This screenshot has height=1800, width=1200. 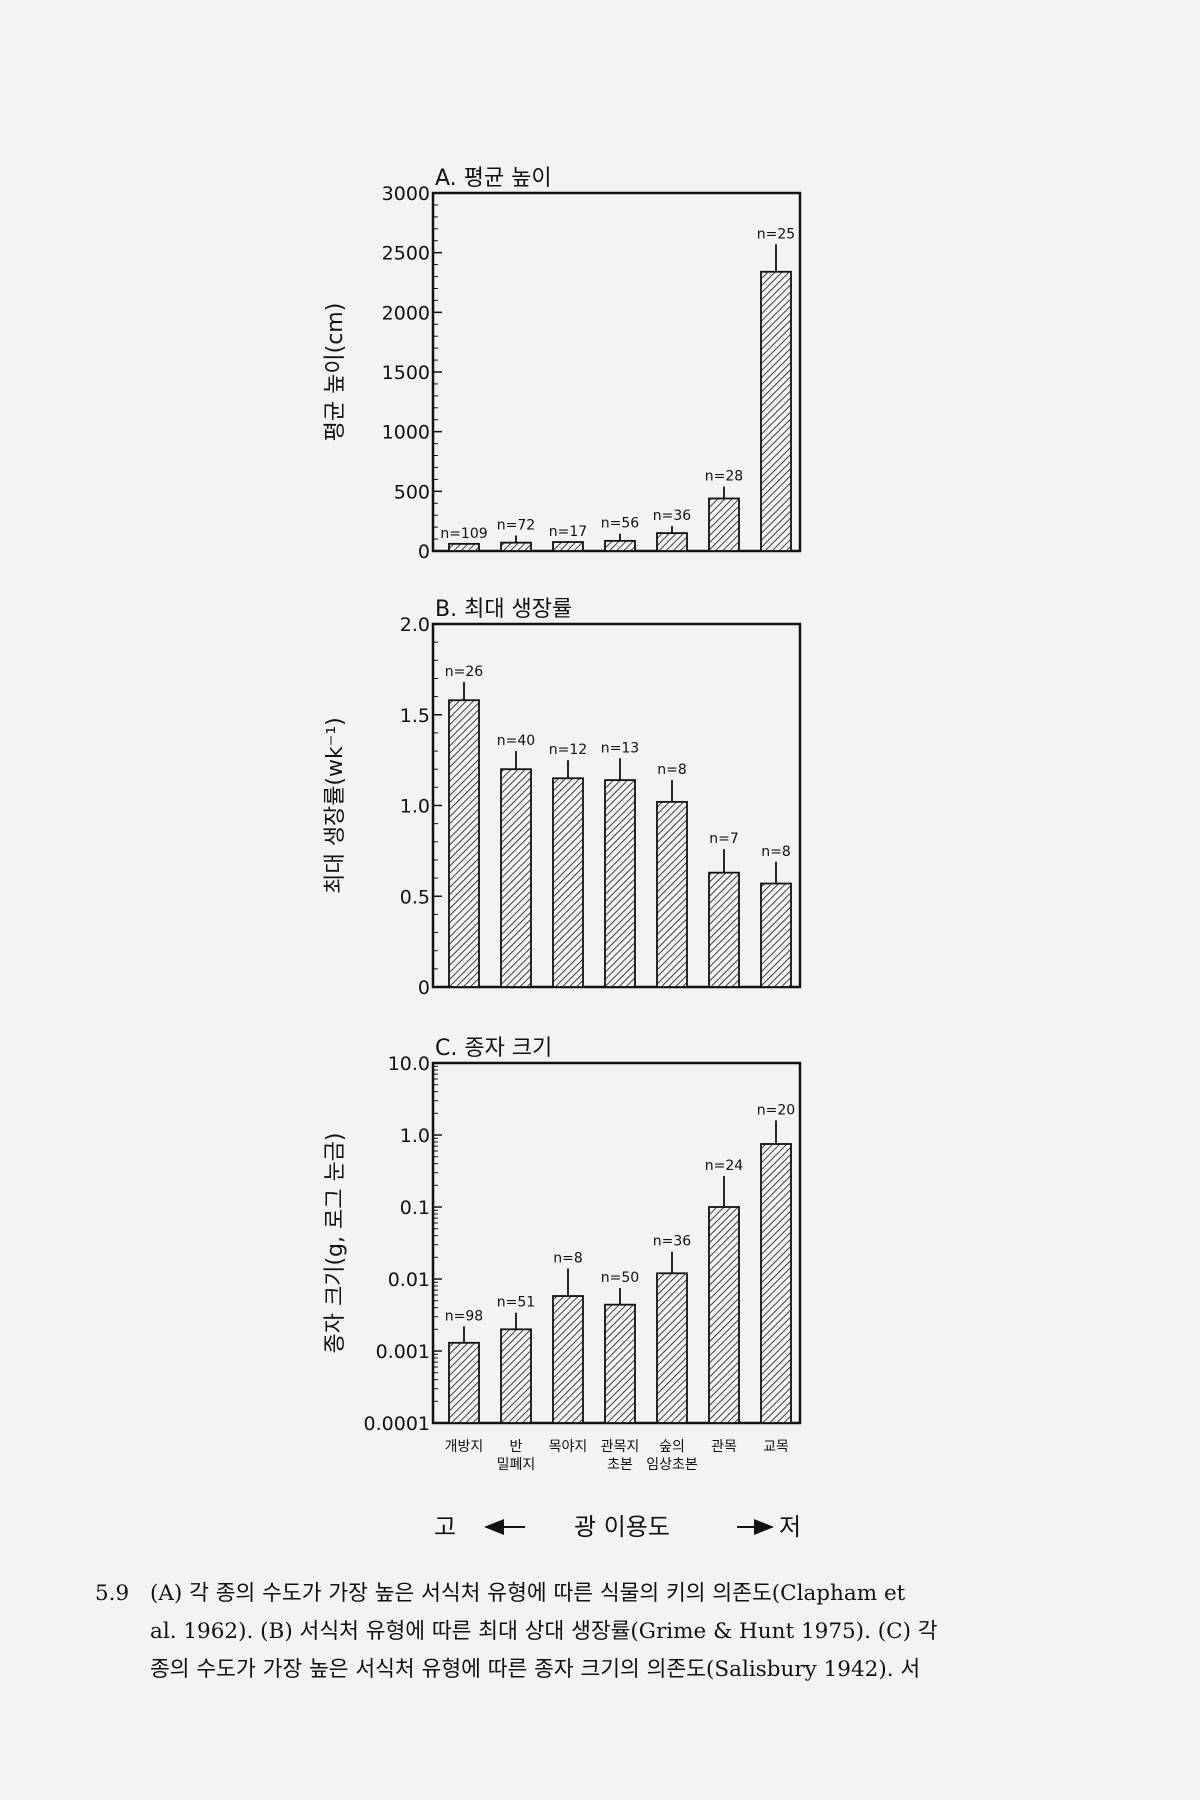 I want to click on chart-title: B. 최대 생장률, so click(x=503, y=609).